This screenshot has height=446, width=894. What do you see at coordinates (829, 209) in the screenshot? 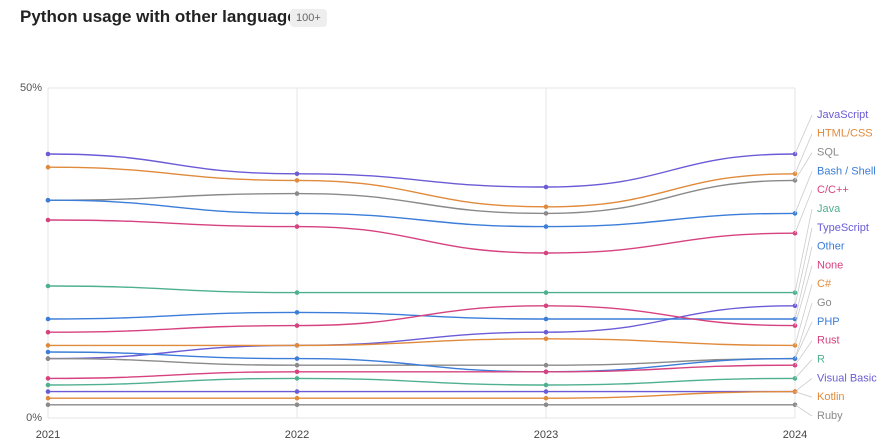
I see `legend-label: Java` at bounding box center [829, 209].